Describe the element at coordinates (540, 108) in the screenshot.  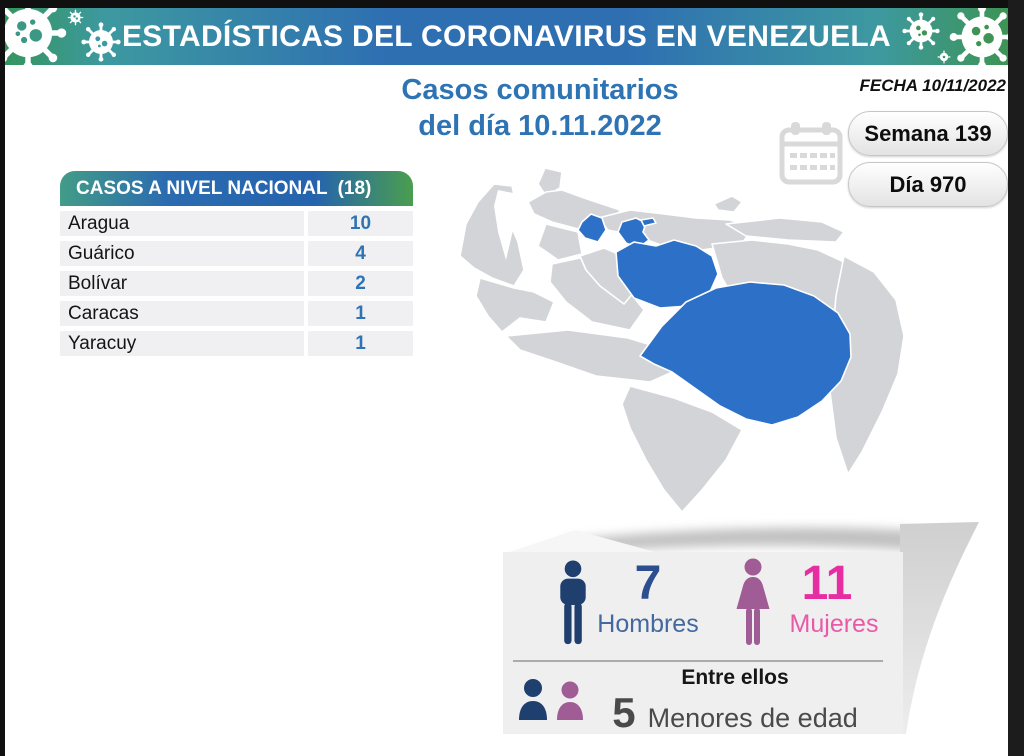
I see `subtitle: Casos comunitarios del día 10.11.2022` at that location.